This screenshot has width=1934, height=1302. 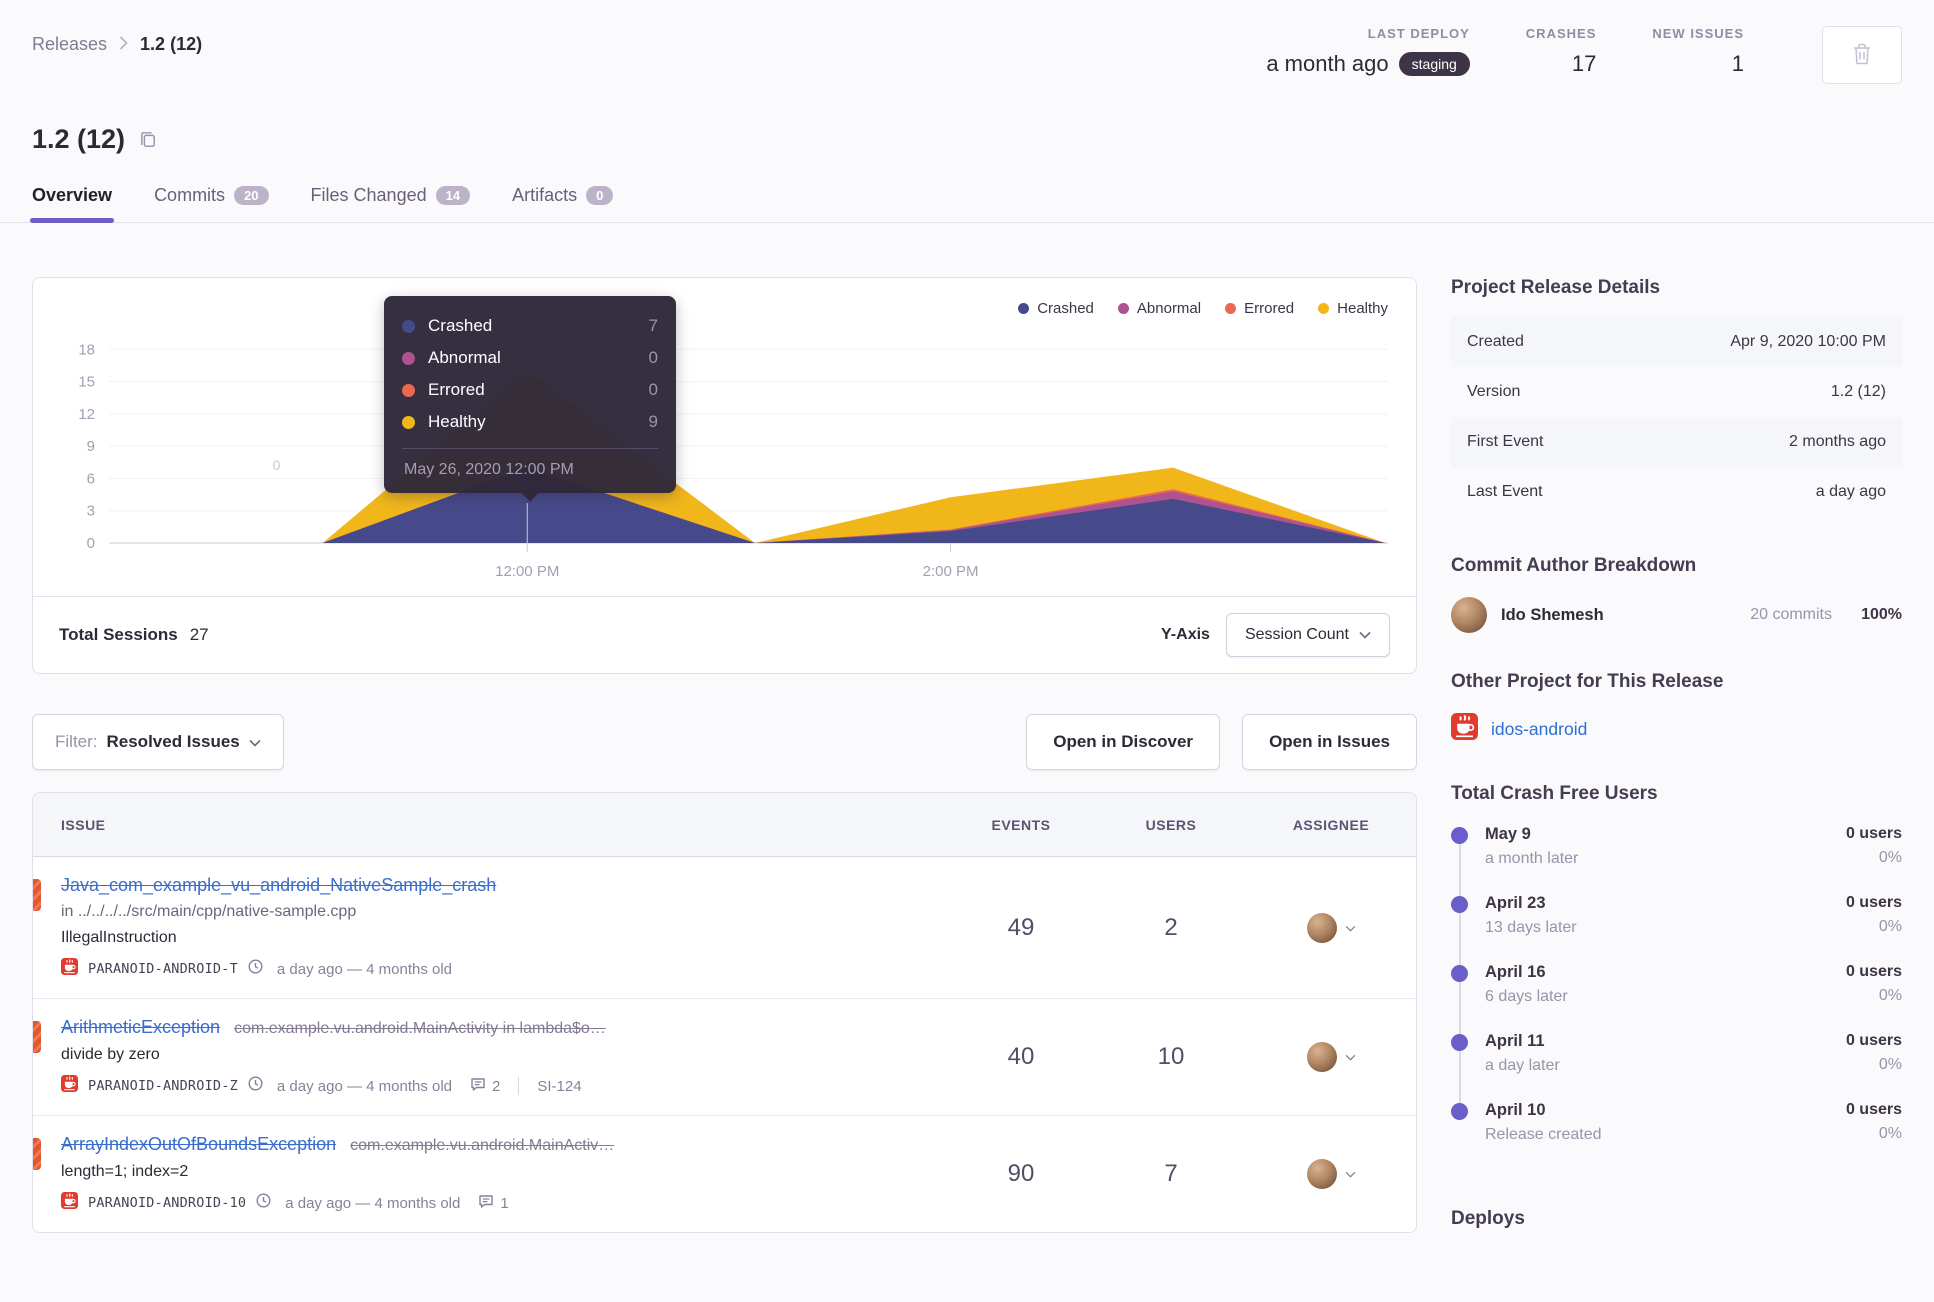 What do you see at coordinates (1203, 308) in the screenshot?
I see `chart-legend: Crashed Abnormal Errored Healthy` at bounding box center [1203, 308].